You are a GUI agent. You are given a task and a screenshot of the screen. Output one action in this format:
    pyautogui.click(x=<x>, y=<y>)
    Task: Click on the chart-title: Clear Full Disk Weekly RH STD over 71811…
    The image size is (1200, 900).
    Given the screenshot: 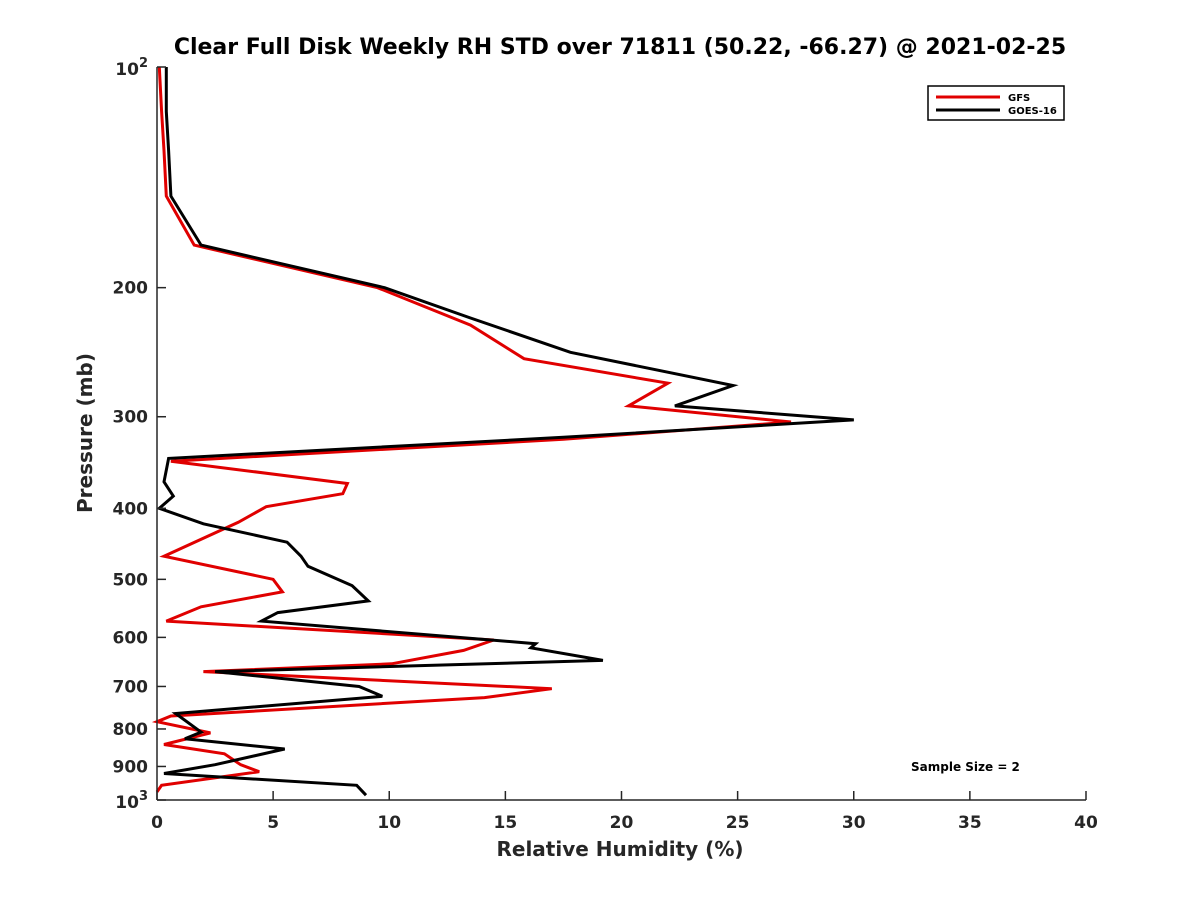 What is the action you would take?
    pyautogui.click(x=620, y=47)
    